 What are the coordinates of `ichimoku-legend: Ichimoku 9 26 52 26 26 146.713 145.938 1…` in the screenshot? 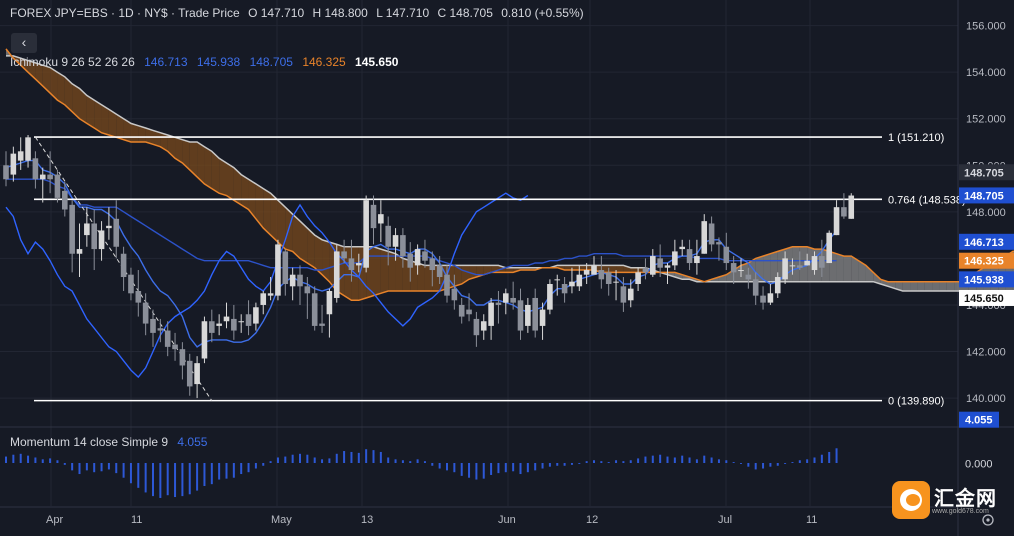 It's located at (207, 62).